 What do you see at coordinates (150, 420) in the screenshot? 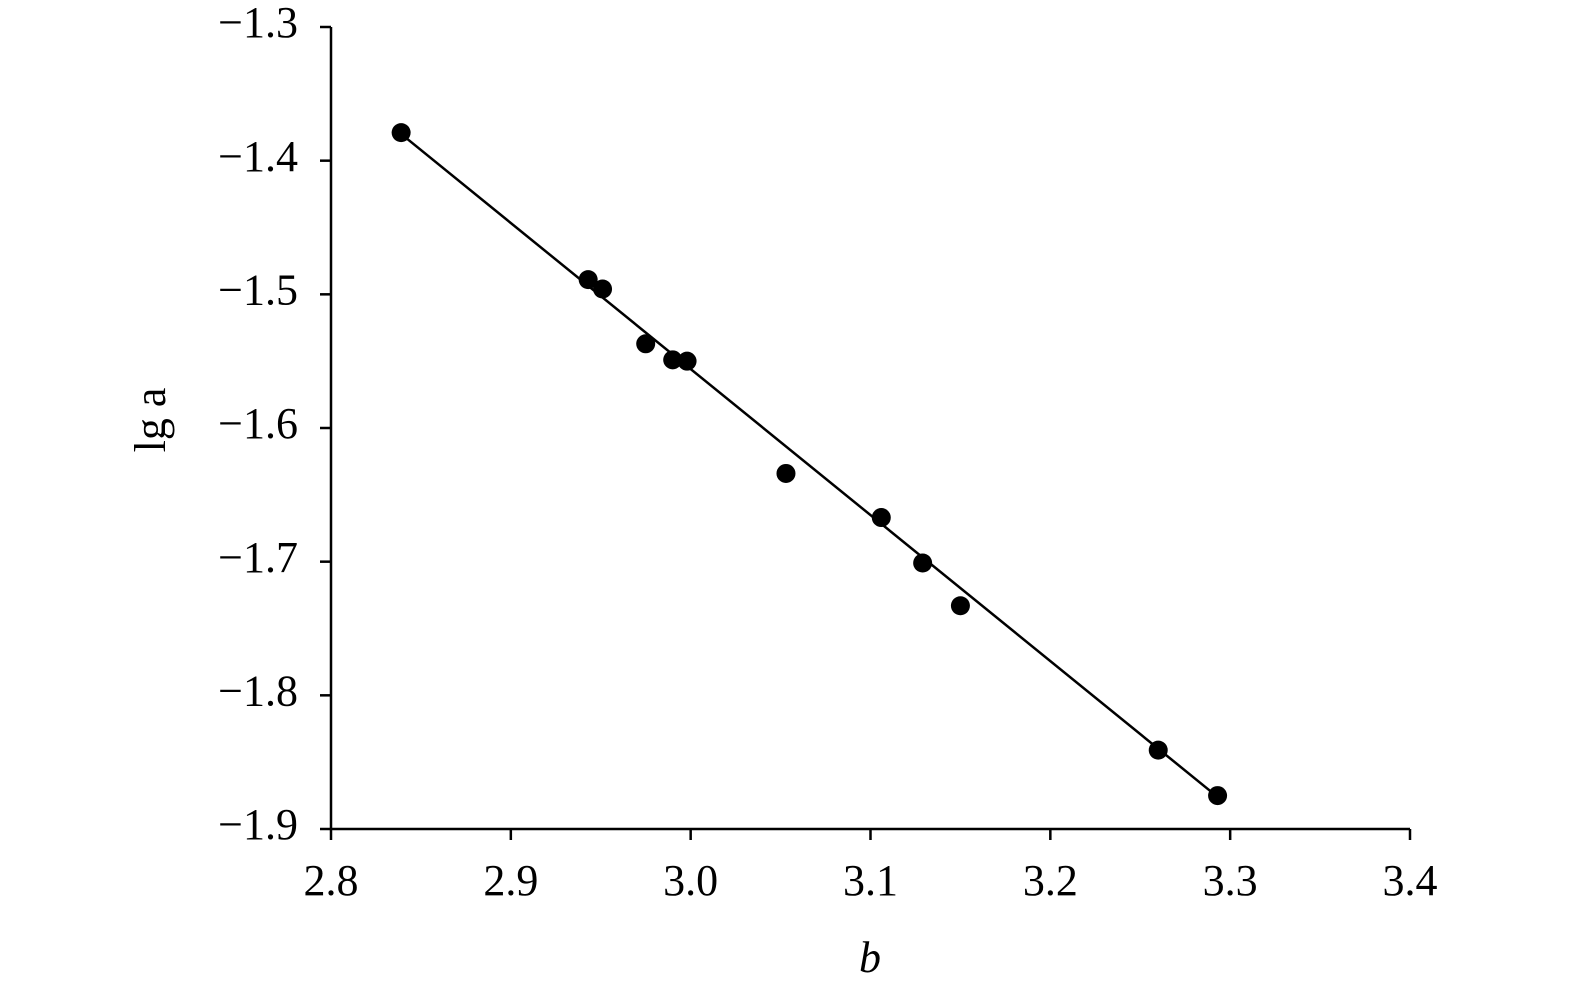
I see `y-axis-label: lg a` at bounding box center [150, 420].